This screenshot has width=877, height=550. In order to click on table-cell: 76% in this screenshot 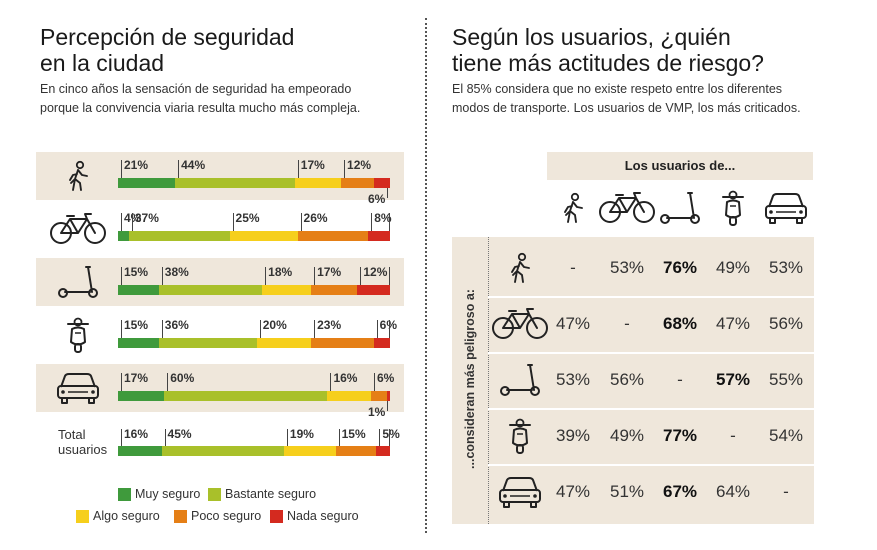, I will do `click(680, 267)`.